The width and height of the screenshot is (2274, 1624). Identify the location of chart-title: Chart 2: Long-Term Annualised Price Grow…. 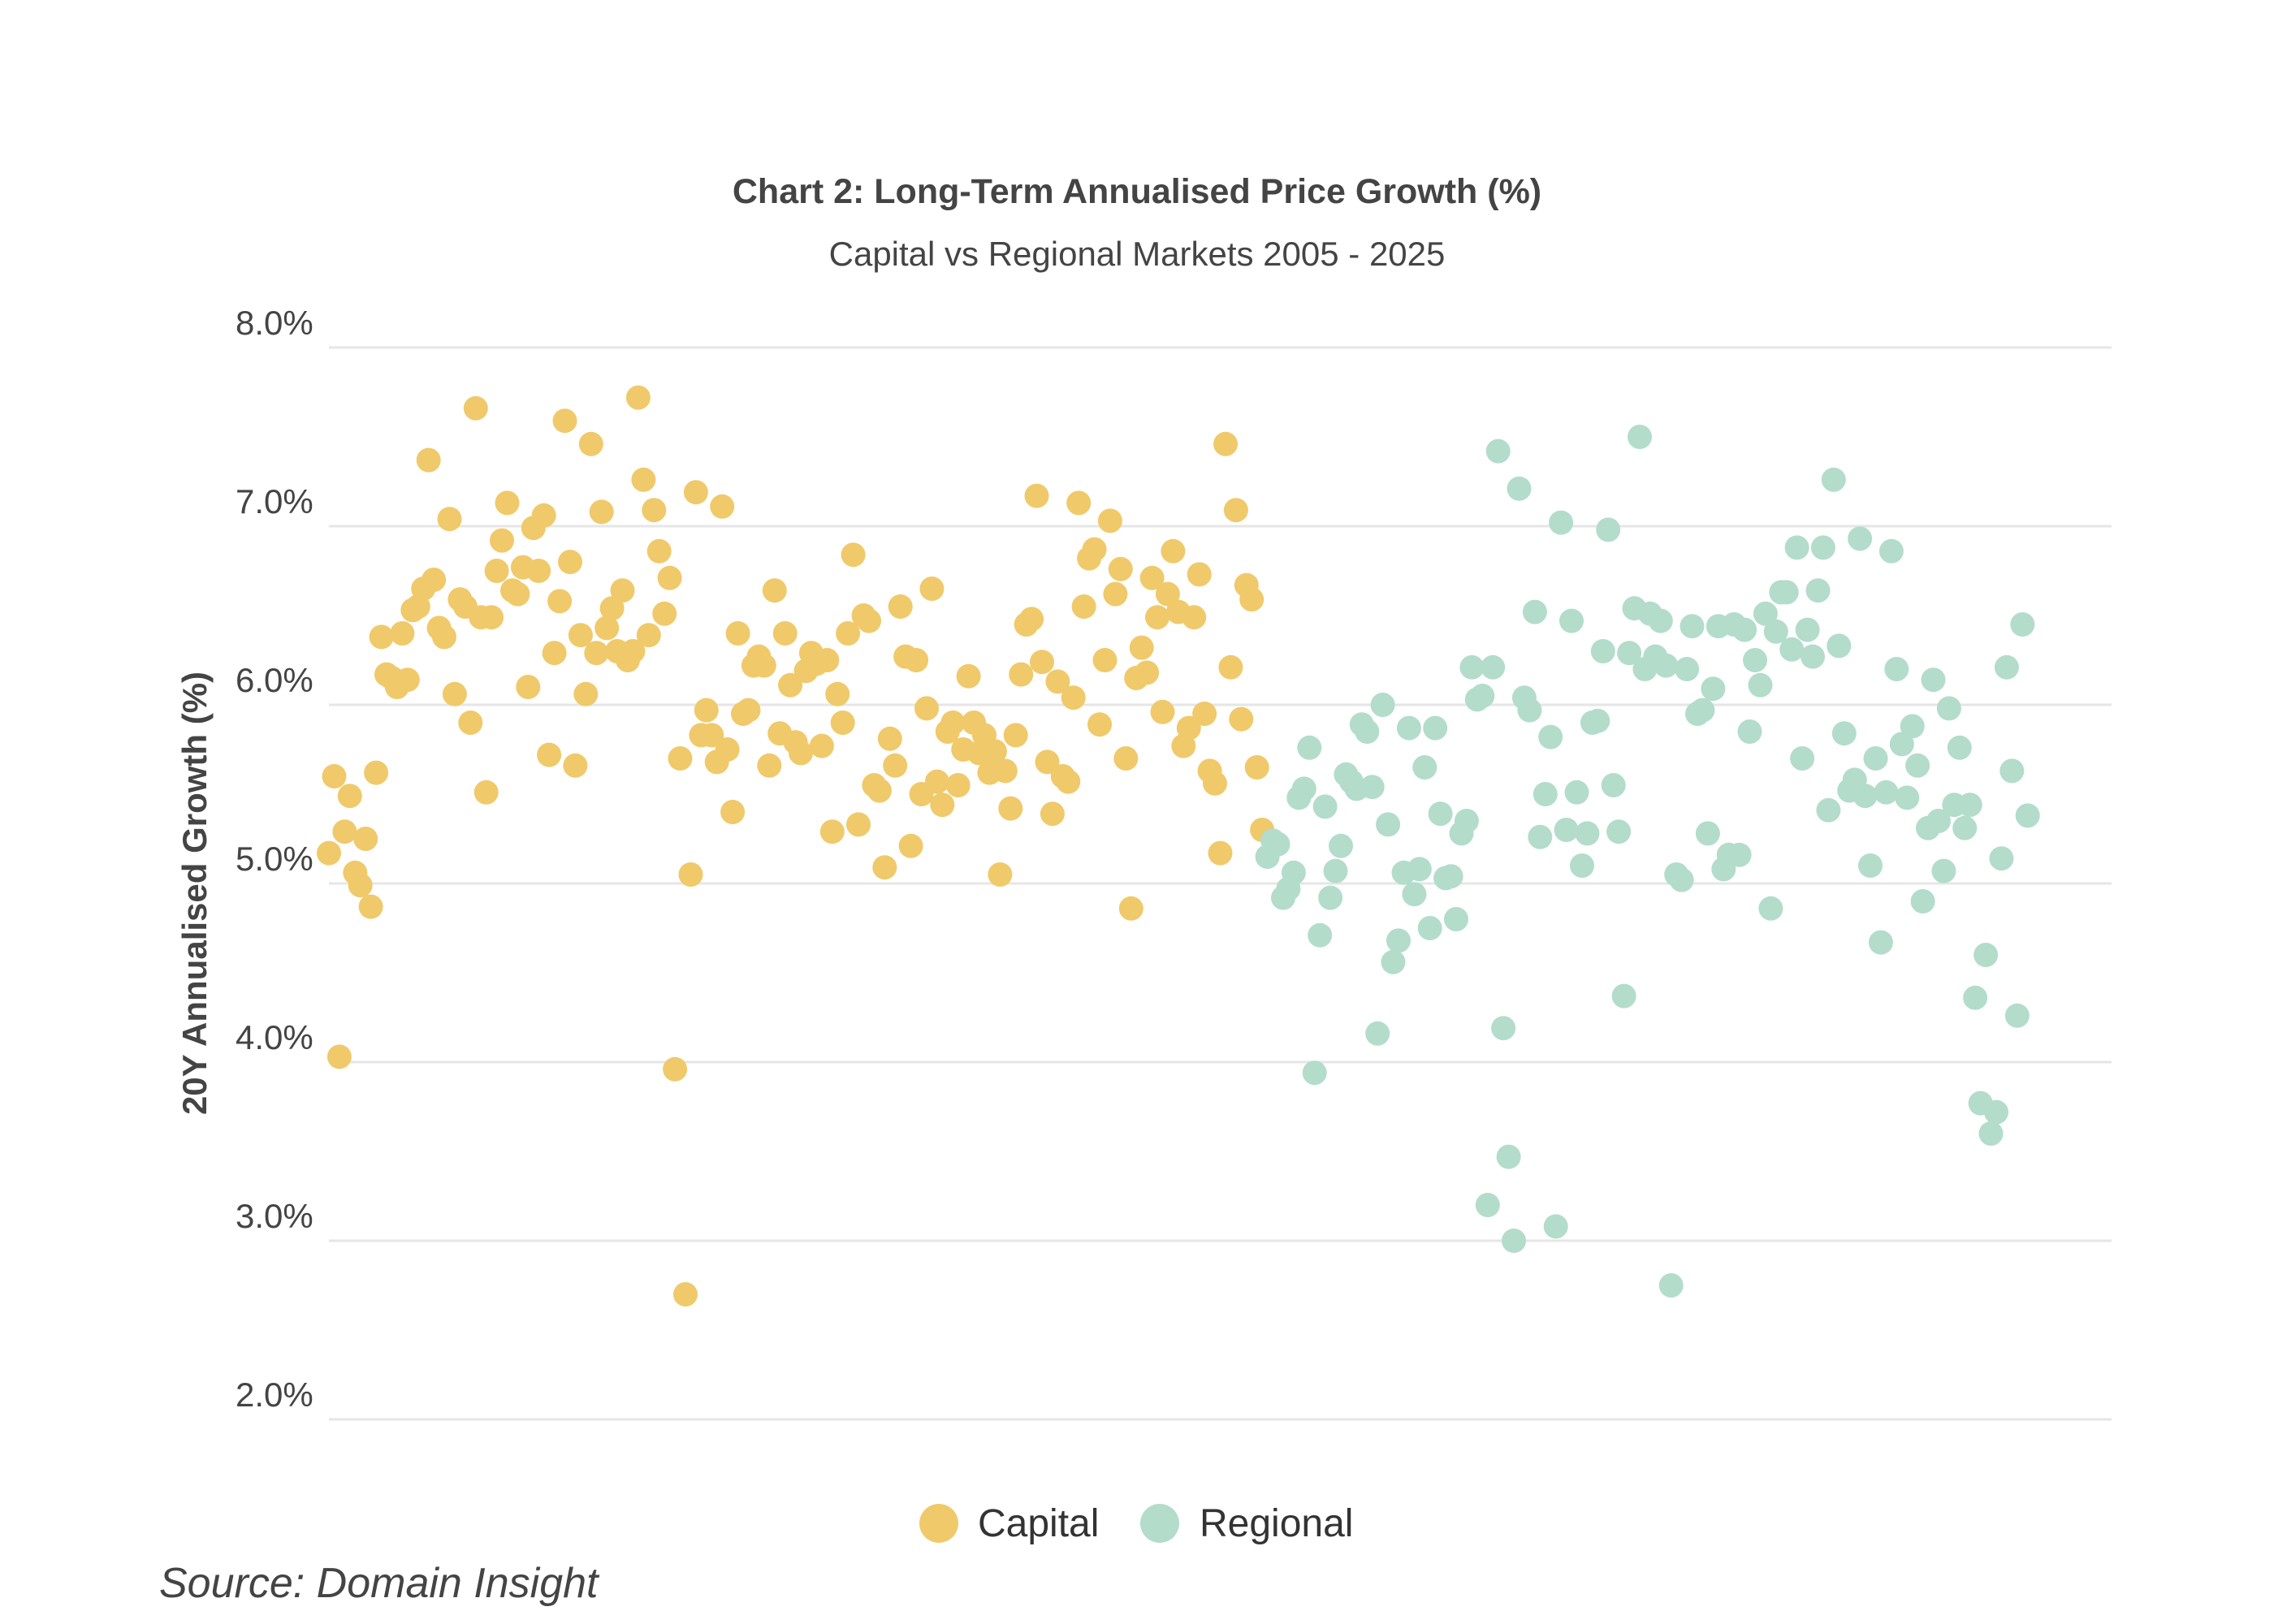
(1137, 192).